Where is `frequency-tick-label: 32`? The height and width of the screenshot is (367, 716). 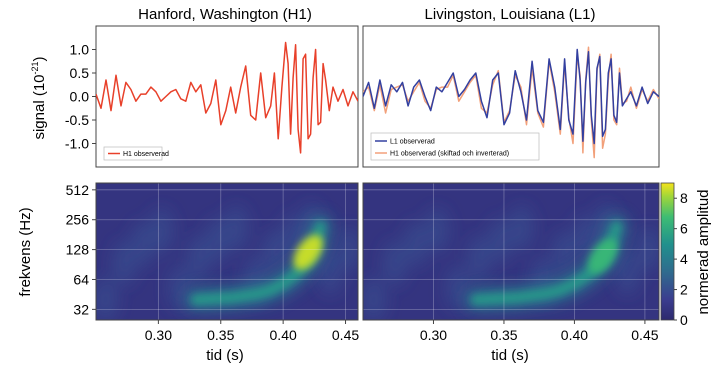 frequency-tick-label: 32 is located at coordinates (81, 309).